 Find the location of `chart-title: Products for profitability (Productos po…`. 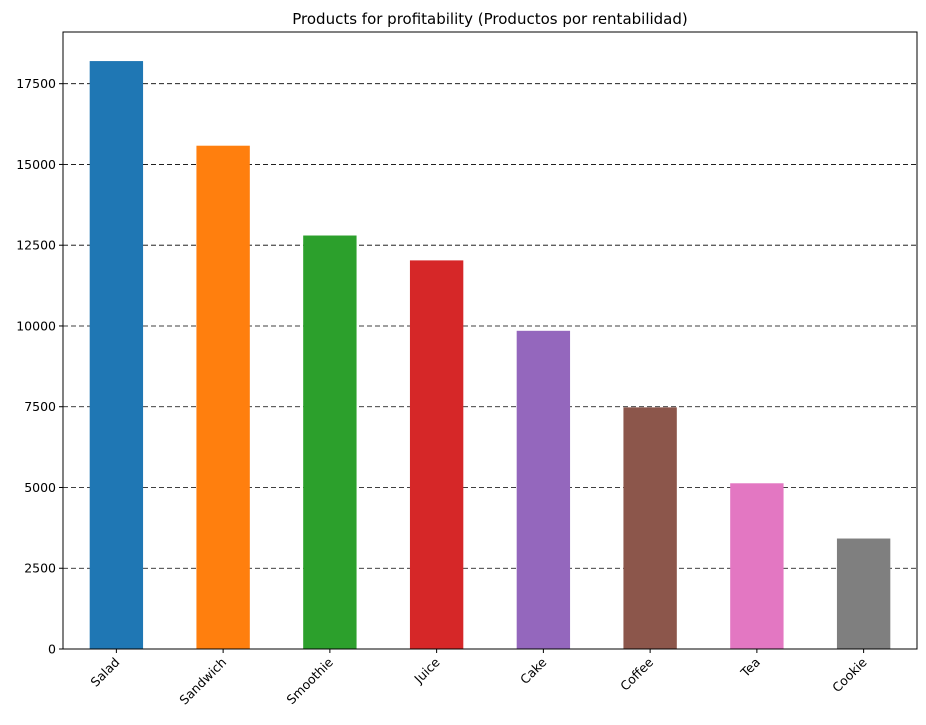

chart-title: Products for profitability (Productos po… is located at coordinates (490, 19).